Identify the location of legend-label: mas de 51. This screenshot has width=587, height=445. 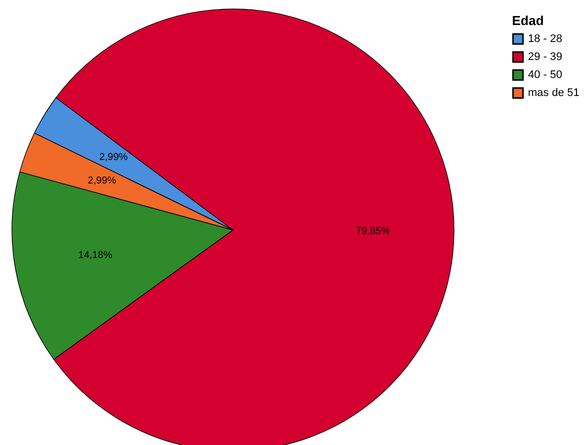
(554, 93).